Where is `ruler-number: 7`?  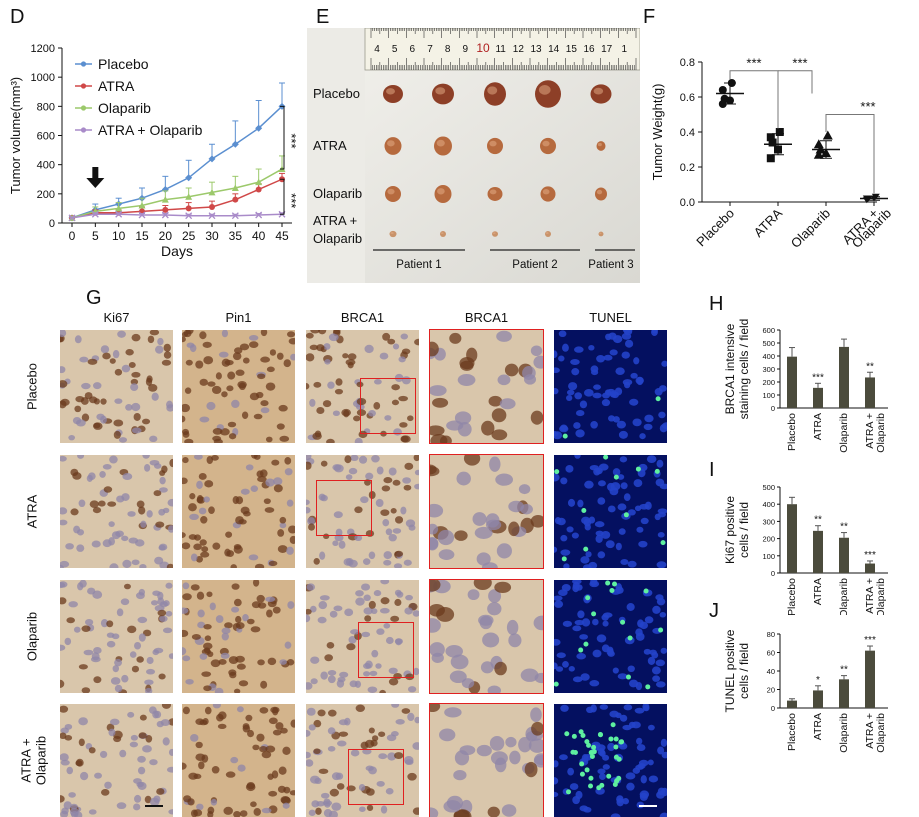 ruler-number: 7 is located at coordinates (430, 49).